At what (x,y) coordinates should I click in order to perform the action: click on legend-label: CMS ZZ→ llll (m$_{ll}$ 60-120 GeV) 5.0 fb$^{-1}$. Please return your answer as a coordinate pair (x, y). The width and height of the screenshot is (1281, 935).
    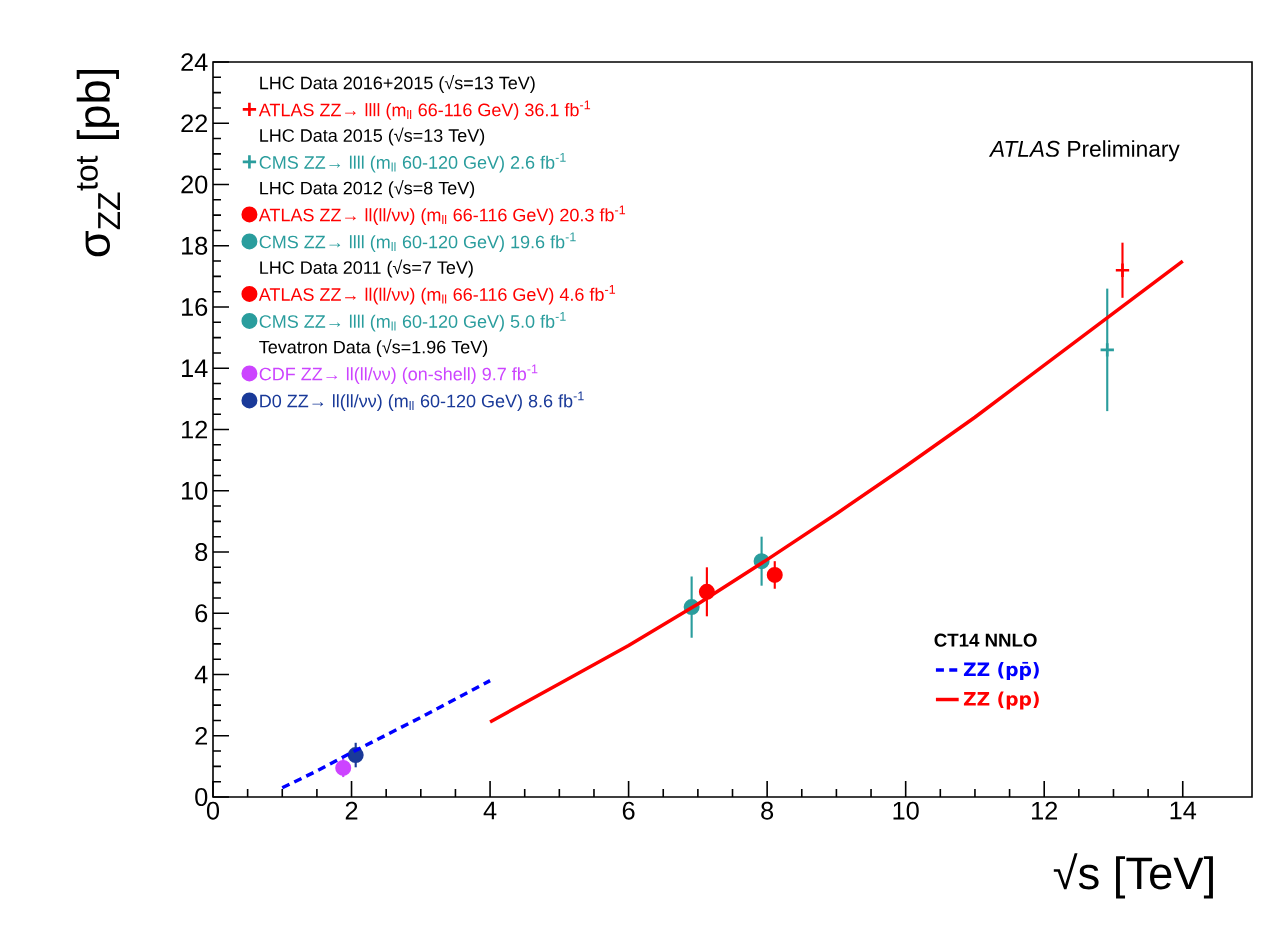
    Looking at the image, I should click on (412, 322).